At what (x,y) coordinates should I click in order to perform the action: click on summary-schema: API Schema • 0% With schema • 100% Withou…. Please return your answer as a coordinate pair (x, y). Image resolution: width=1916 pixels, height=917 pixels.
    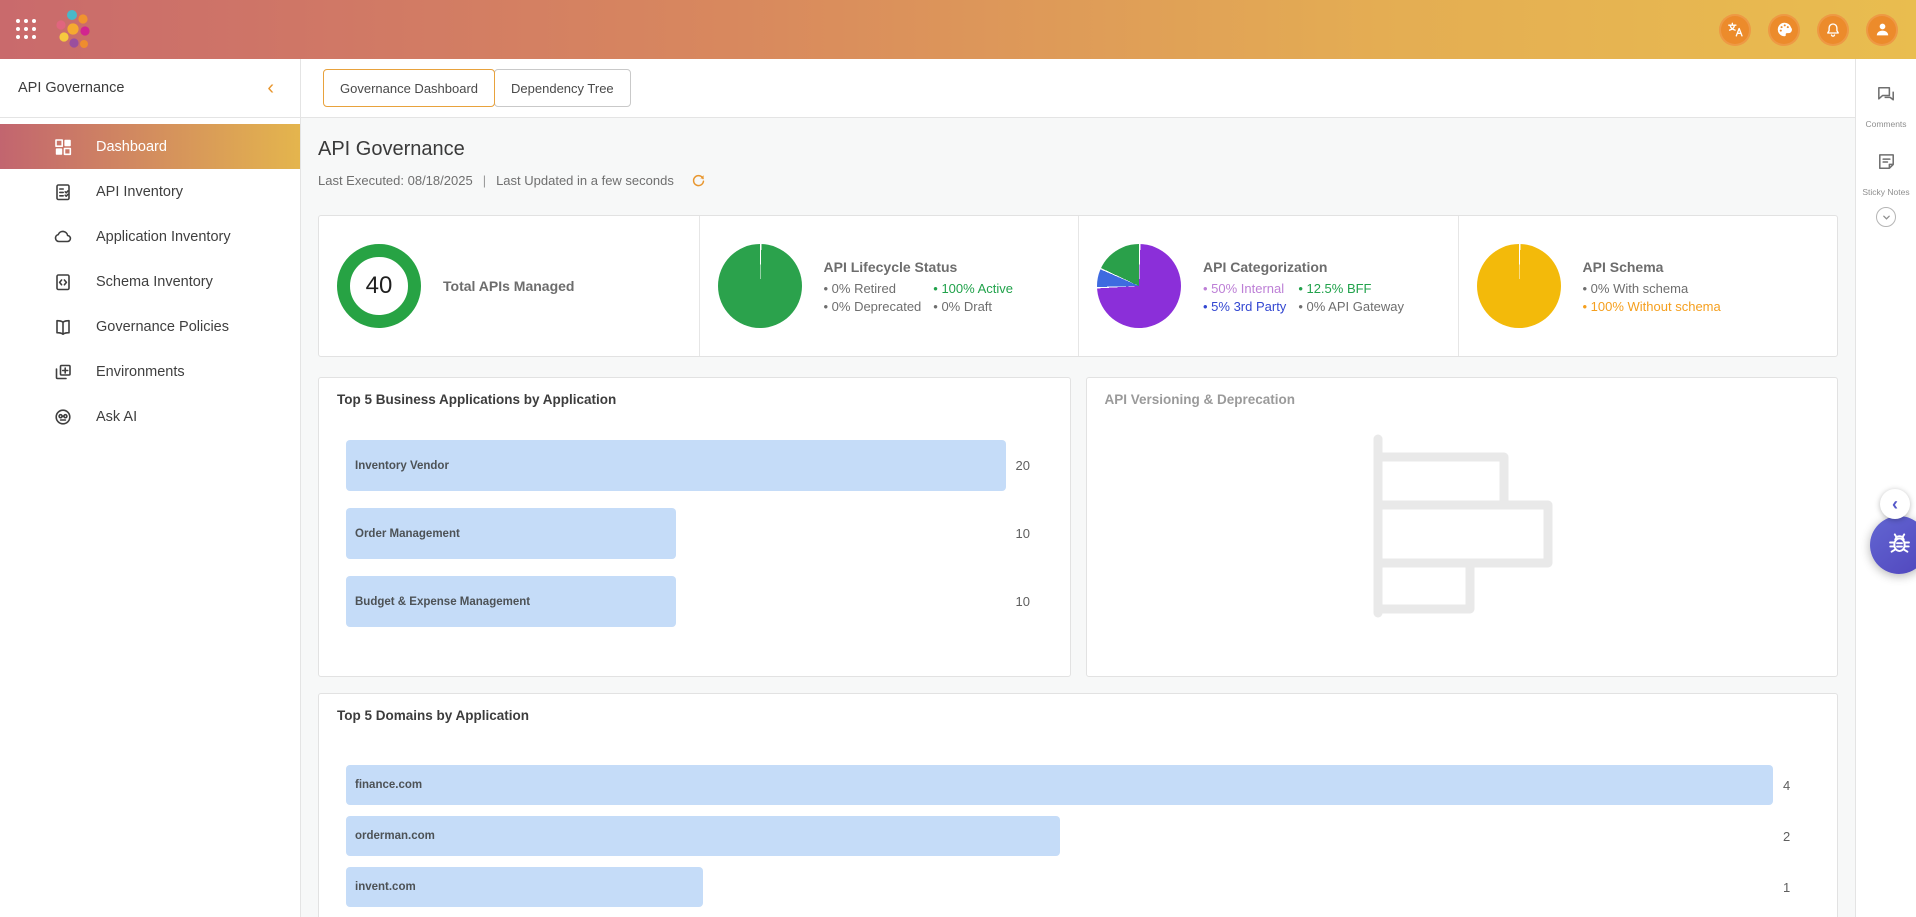
    Looking at the image, I should click on (1647, 286).